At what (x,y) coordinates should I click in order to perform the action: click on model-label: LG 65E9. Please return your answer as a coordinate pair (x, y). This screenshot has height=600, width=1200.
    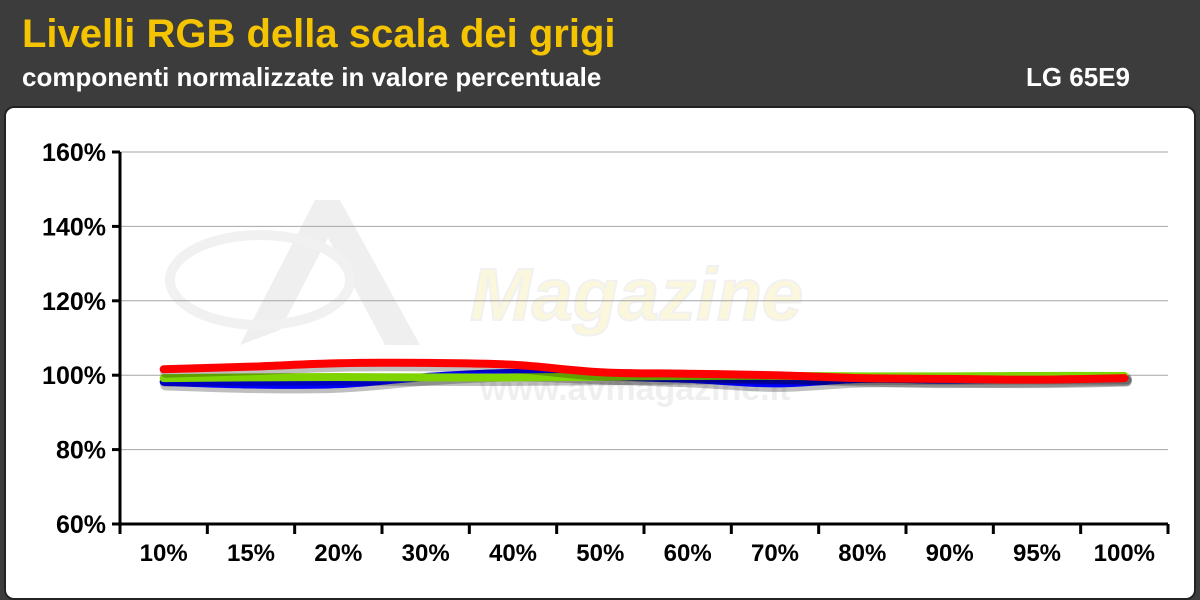
    Looking at the image, I should click on (1077, 77).